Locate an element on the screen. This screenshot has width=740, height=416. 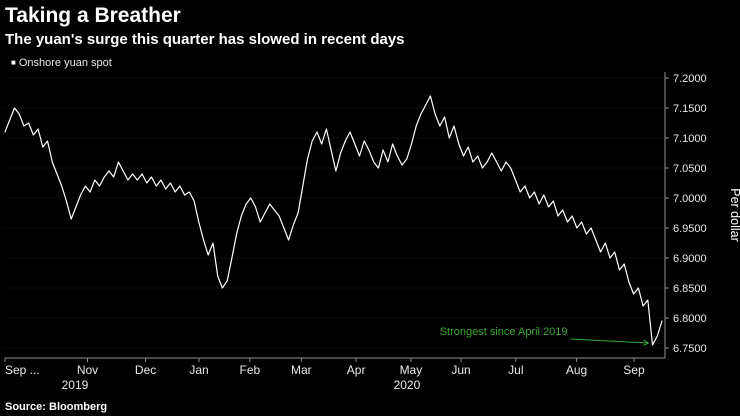
legend-square-icon: ■ is located at coordinates (13, 62).